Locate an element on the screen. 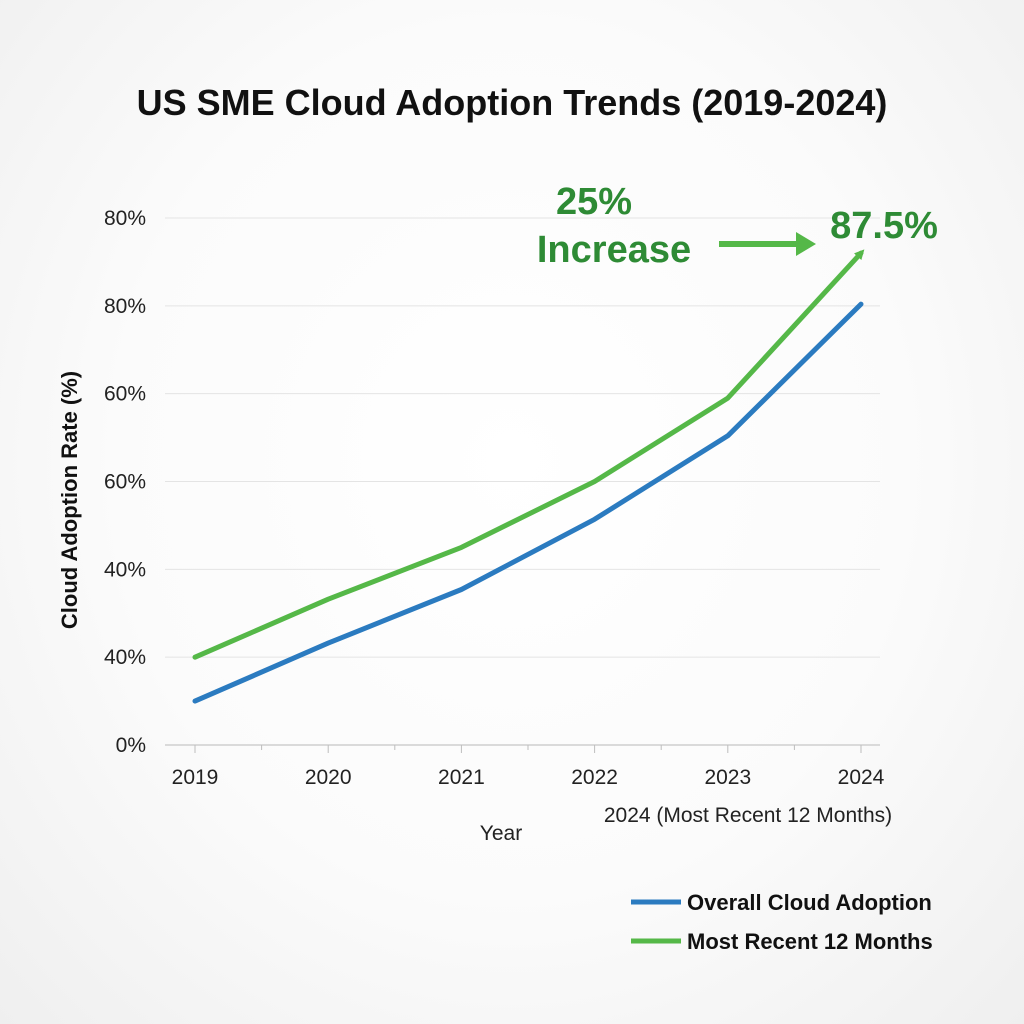  x-tick-label: 2023 is located at coordinates (727, 777).